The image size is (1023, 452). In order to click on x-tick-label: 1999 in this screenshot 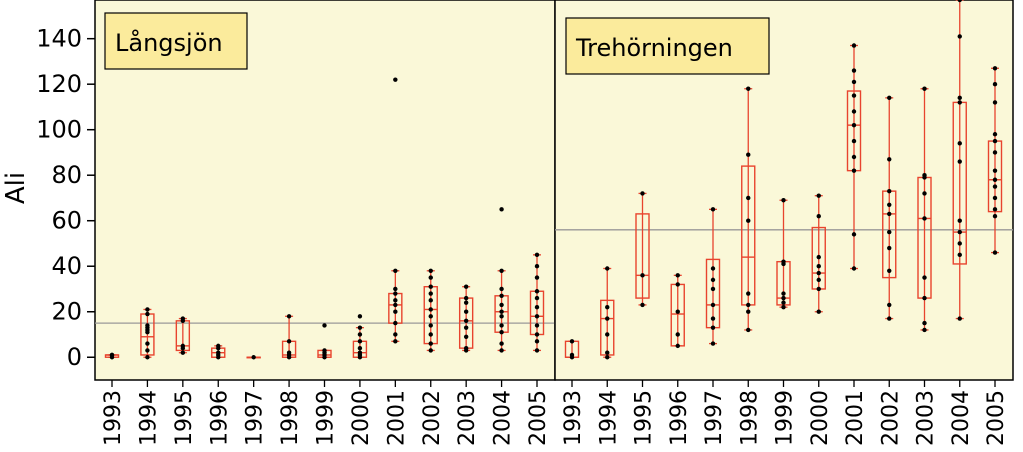, I will do `click(326, 418)`.